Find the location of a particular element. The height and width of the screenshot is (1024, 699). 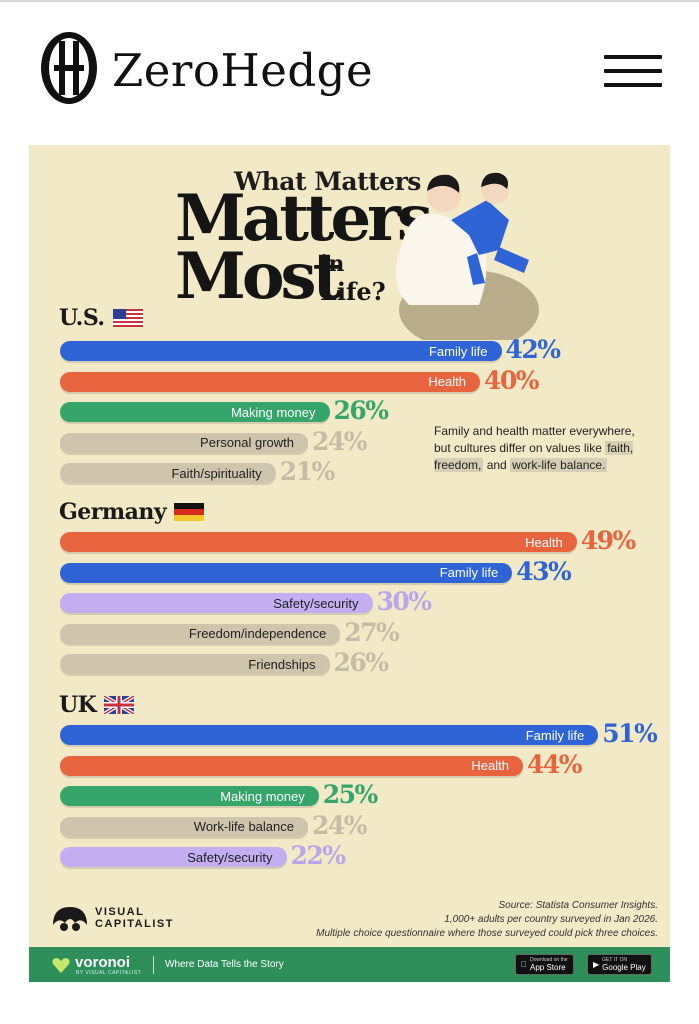

us-flag-icon is located at coordinates (127, 318).